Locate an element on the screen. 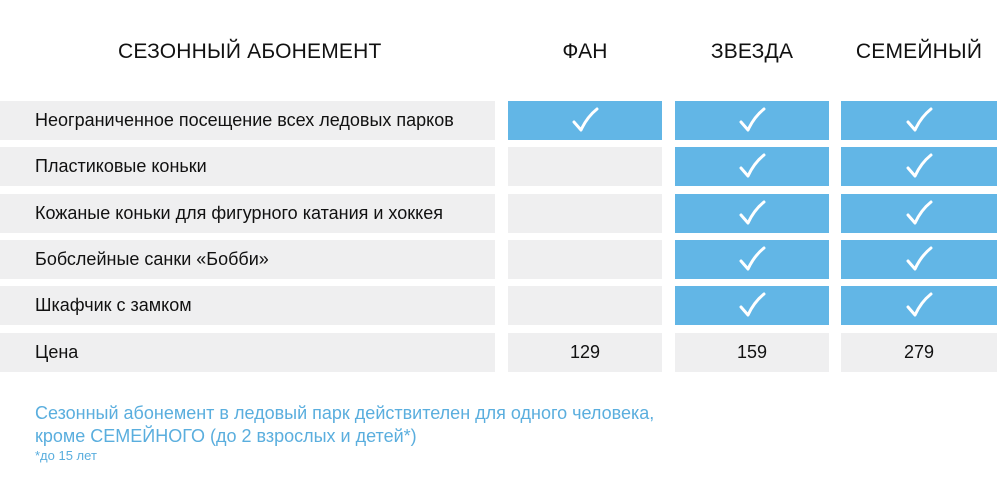 This screenshot has width=997, height=503. feature-label: Шкафчик с замком is located at coordinates (247, 305).